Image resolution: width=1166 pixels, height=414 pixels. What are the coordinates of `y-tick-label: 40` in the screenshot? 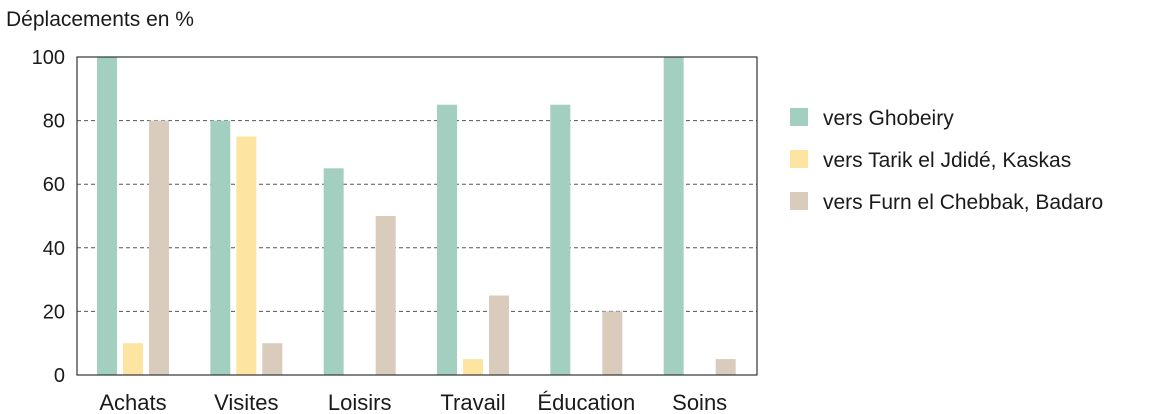 It's located at (54, 249).